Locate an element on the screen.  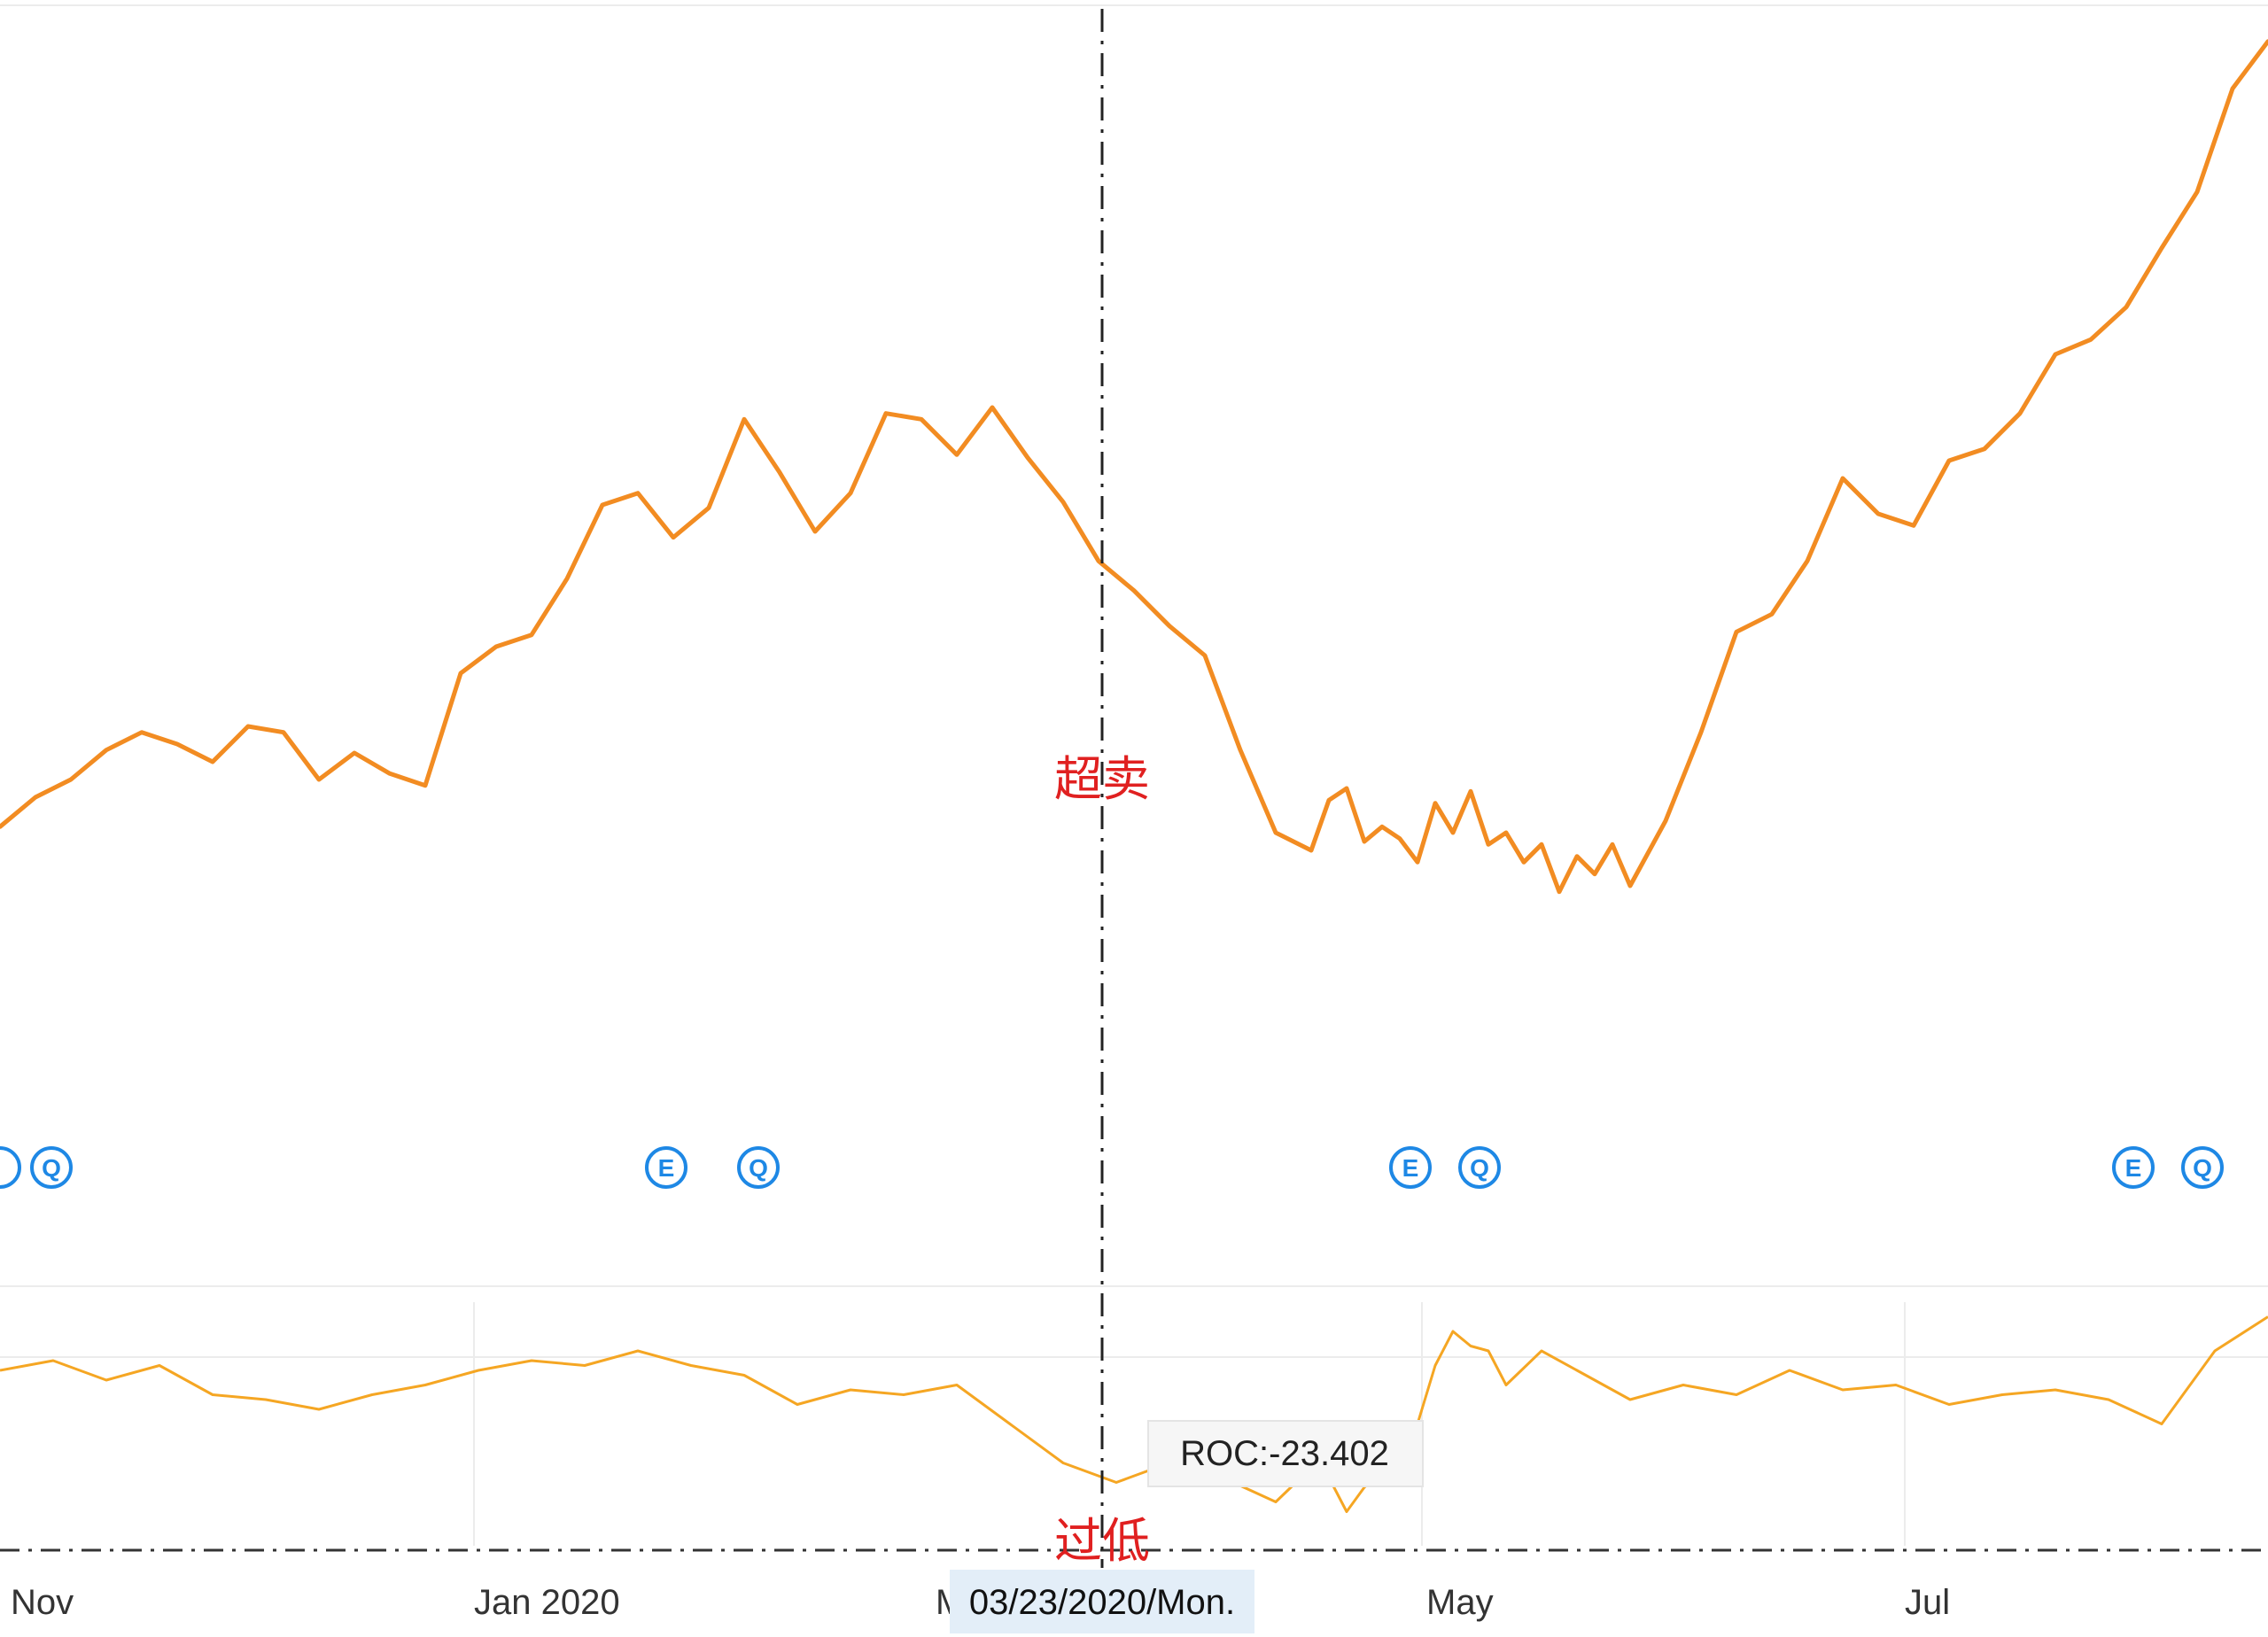
roc-tooltip: ROC:-23.402 is located at coordinates (1285, 1453).